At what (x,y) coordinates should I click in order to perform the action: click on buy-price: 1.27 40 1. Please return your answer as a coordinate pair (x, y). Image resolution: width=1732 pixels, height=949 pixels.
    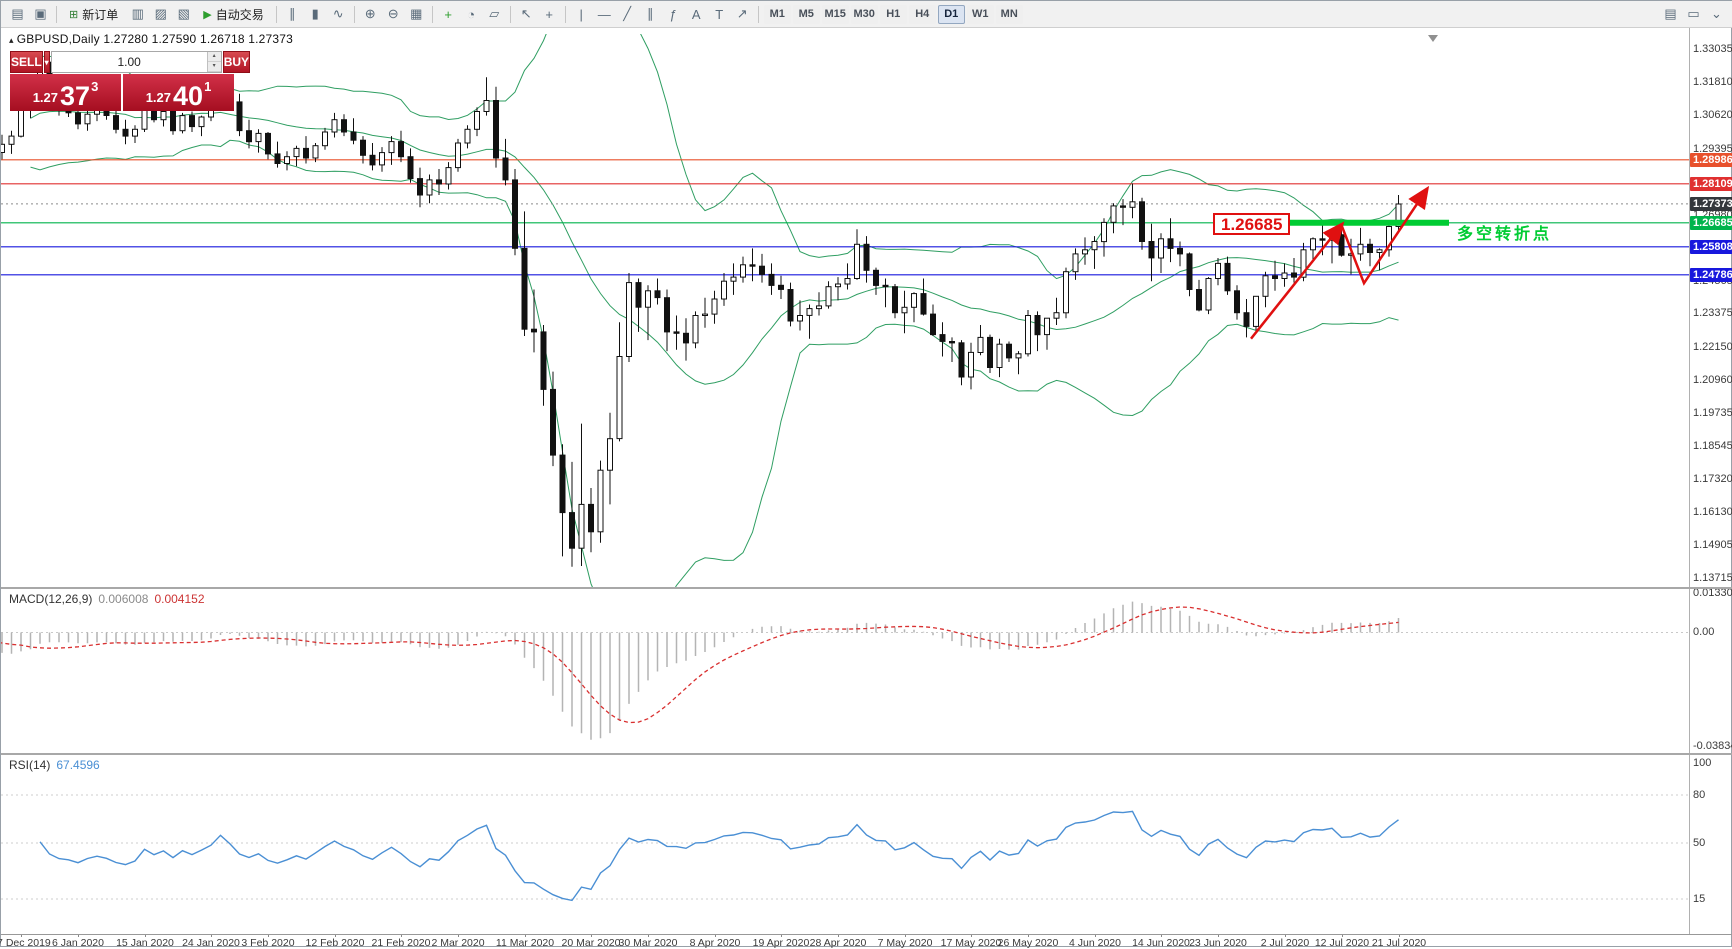
    Looking at the image, I should click on (178, 92).